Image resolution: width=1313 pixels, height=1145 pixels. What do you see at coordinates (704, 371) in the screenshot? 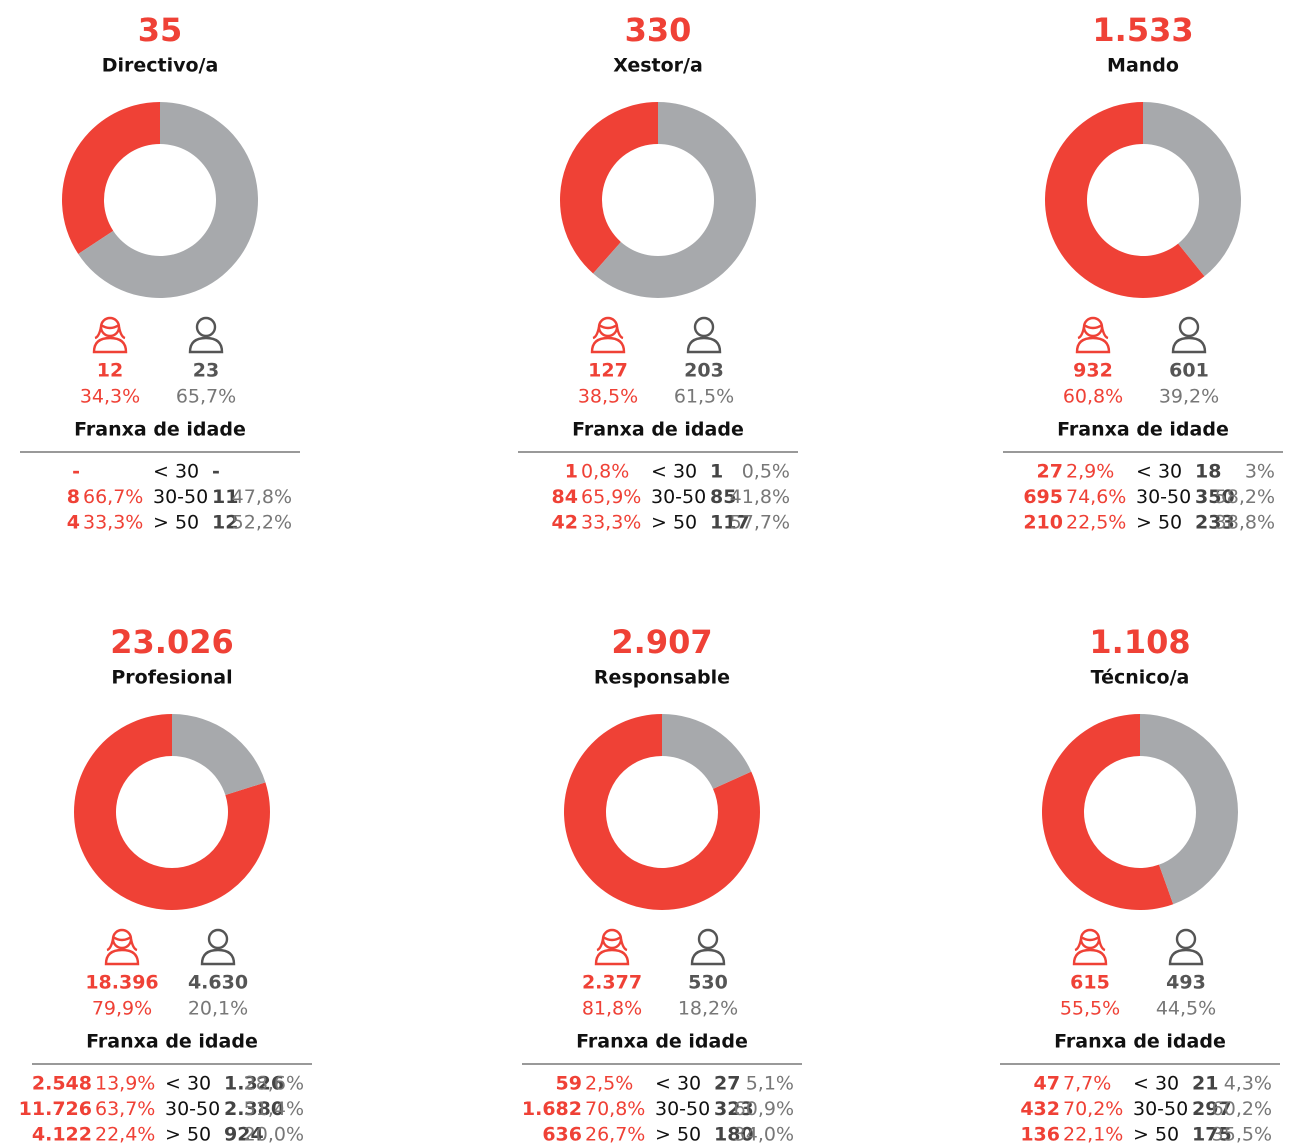
I see `male-count: 203` at bounding box center [704, 371].